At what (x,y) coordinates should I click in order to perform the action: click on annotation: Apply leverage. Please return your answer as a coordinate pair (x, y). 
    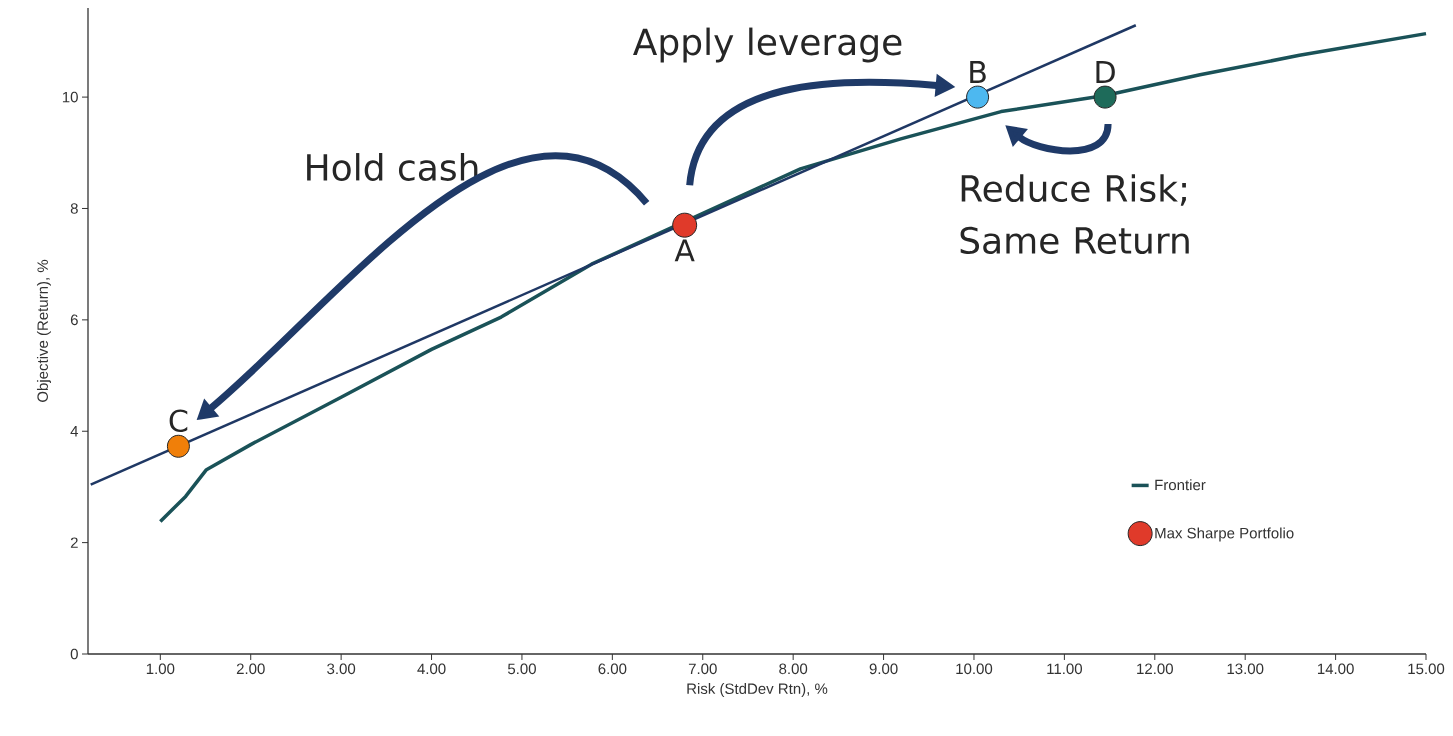
    Looking at the image, I should click on (767, 45).